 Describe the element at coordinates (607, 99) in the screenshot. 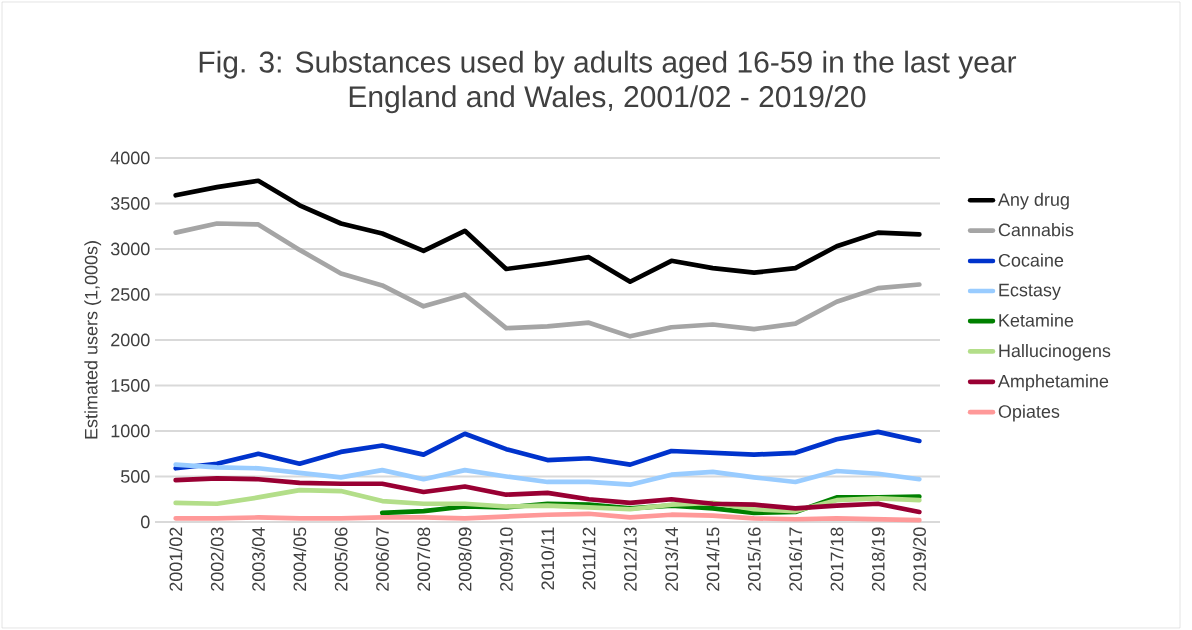

I see `chart-subtitle: England and Wales, 2001/02 - 2019/20` at that location.